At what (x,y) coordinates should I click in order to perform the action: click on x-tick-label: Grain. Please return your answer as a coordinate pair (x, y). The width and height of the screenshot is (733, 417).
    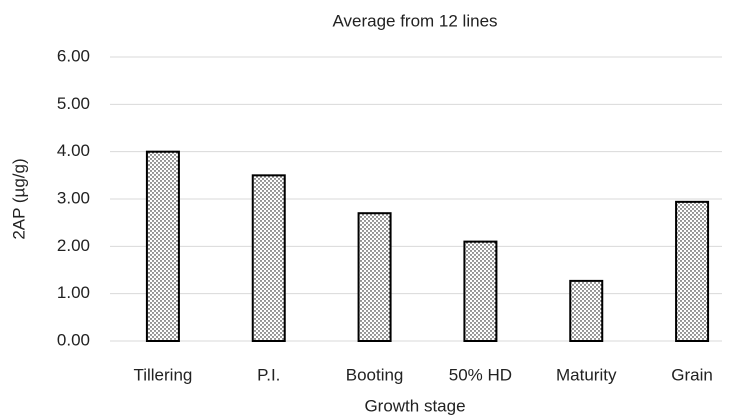
    Looking at the image, I should click on (692, 374).